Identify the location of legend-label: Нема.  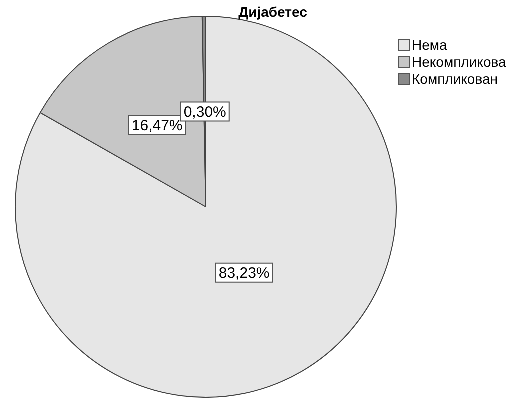
(430, 44).